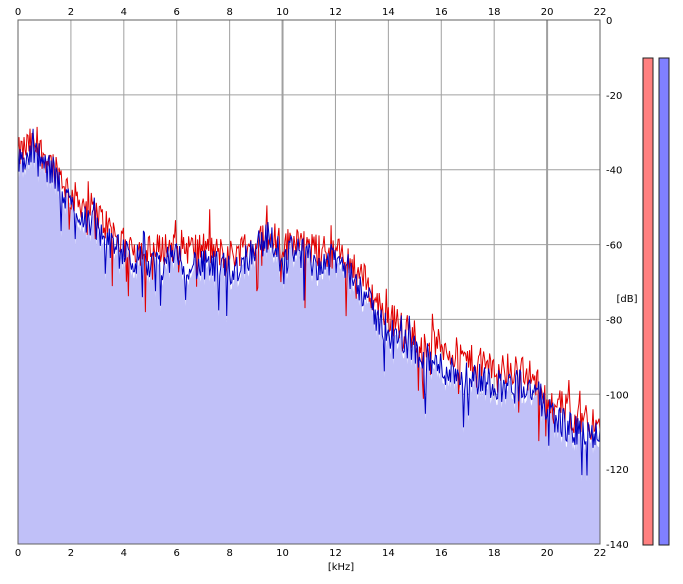  I want to click on bottom-x-tick-labels: 0 2 4 6 8 10 12 14 16 18 20 22, so click(311, 553).